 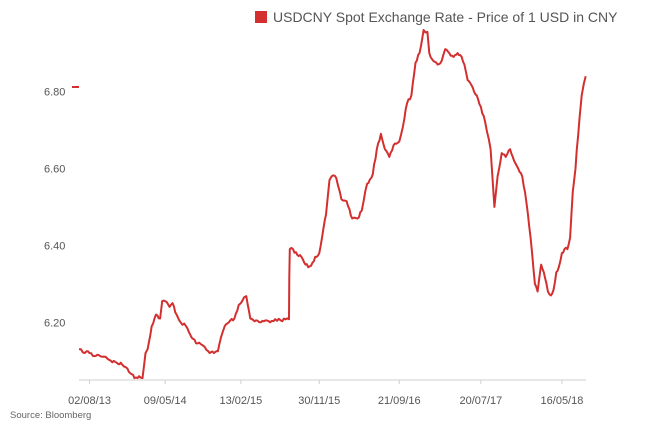 I want to click on source-note: Source: Bloomberg, so click(x=51, y=415).